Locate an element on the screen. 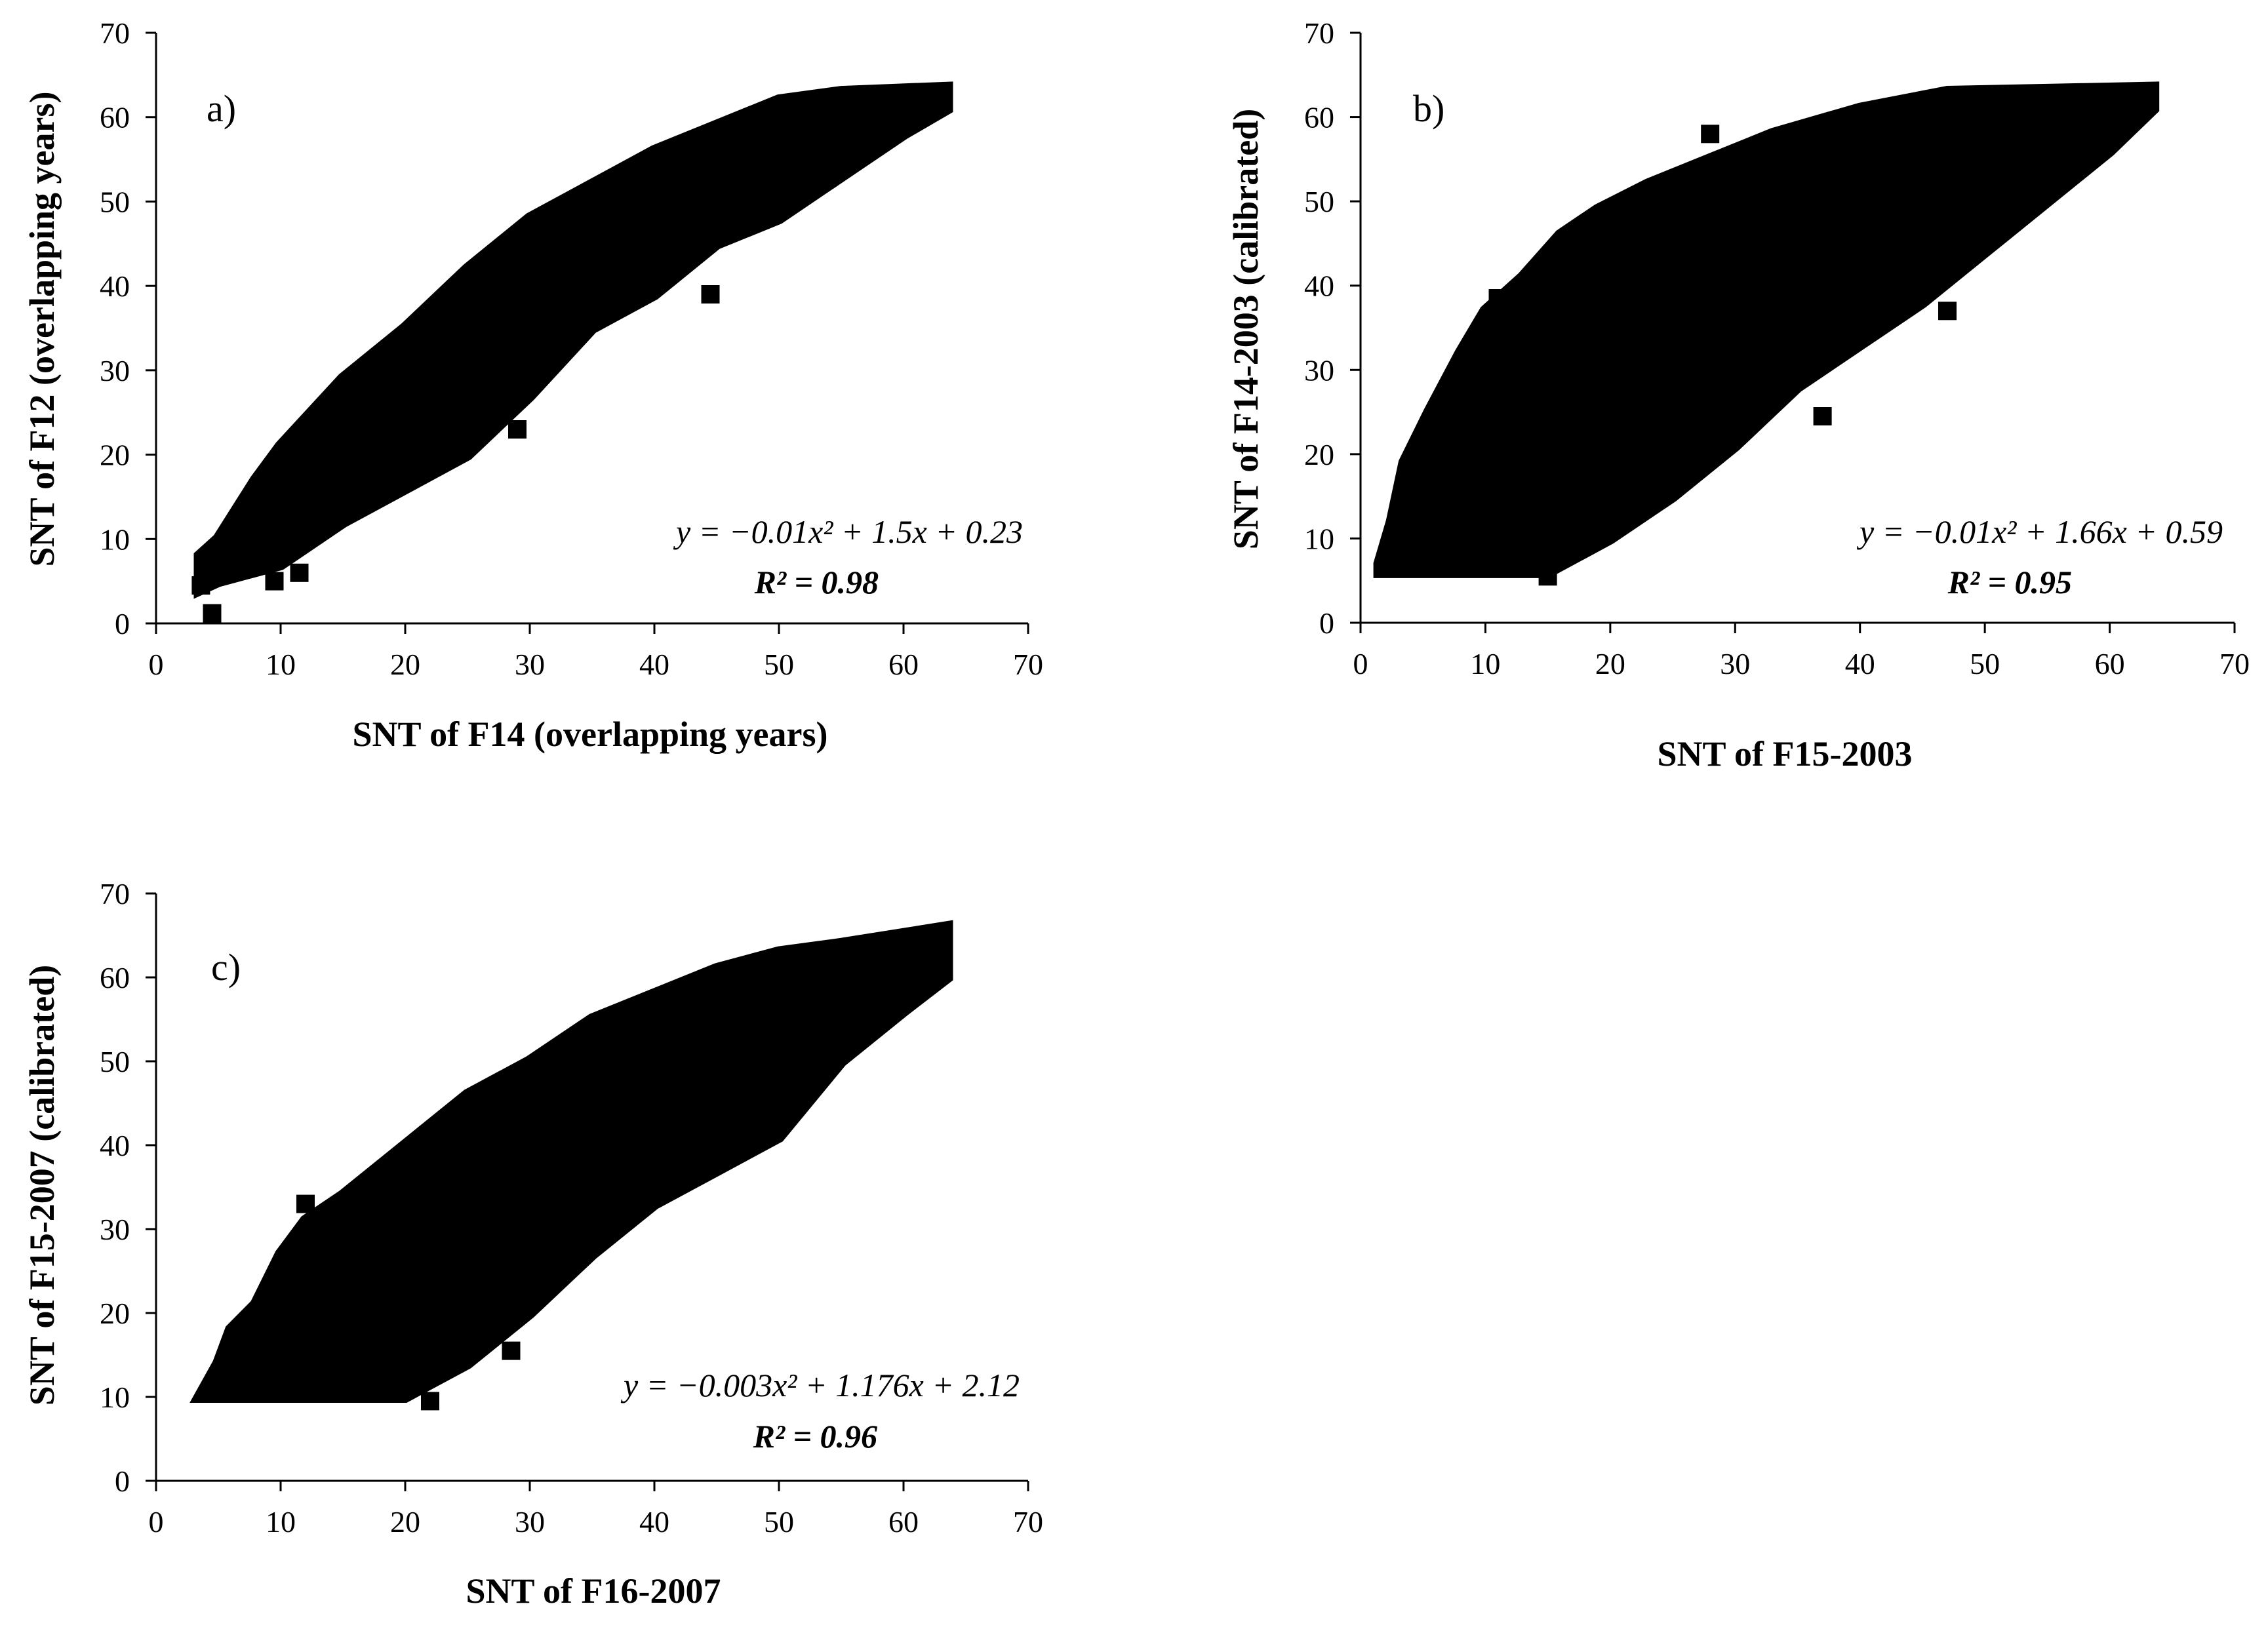  x-tick-label-a-70: 70 is located at coordinates (1028, 664).